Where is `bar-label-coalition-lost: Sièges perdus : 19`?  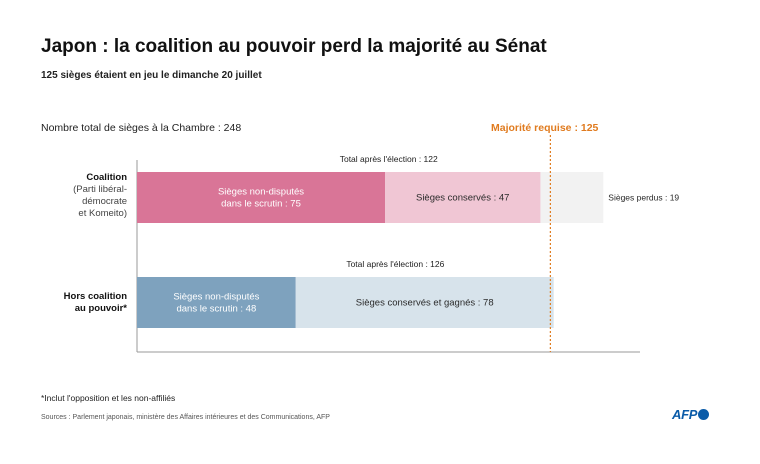 bar-label-coalition-lost: Sièges perdus : 19 is located at coordinates (643, 198).